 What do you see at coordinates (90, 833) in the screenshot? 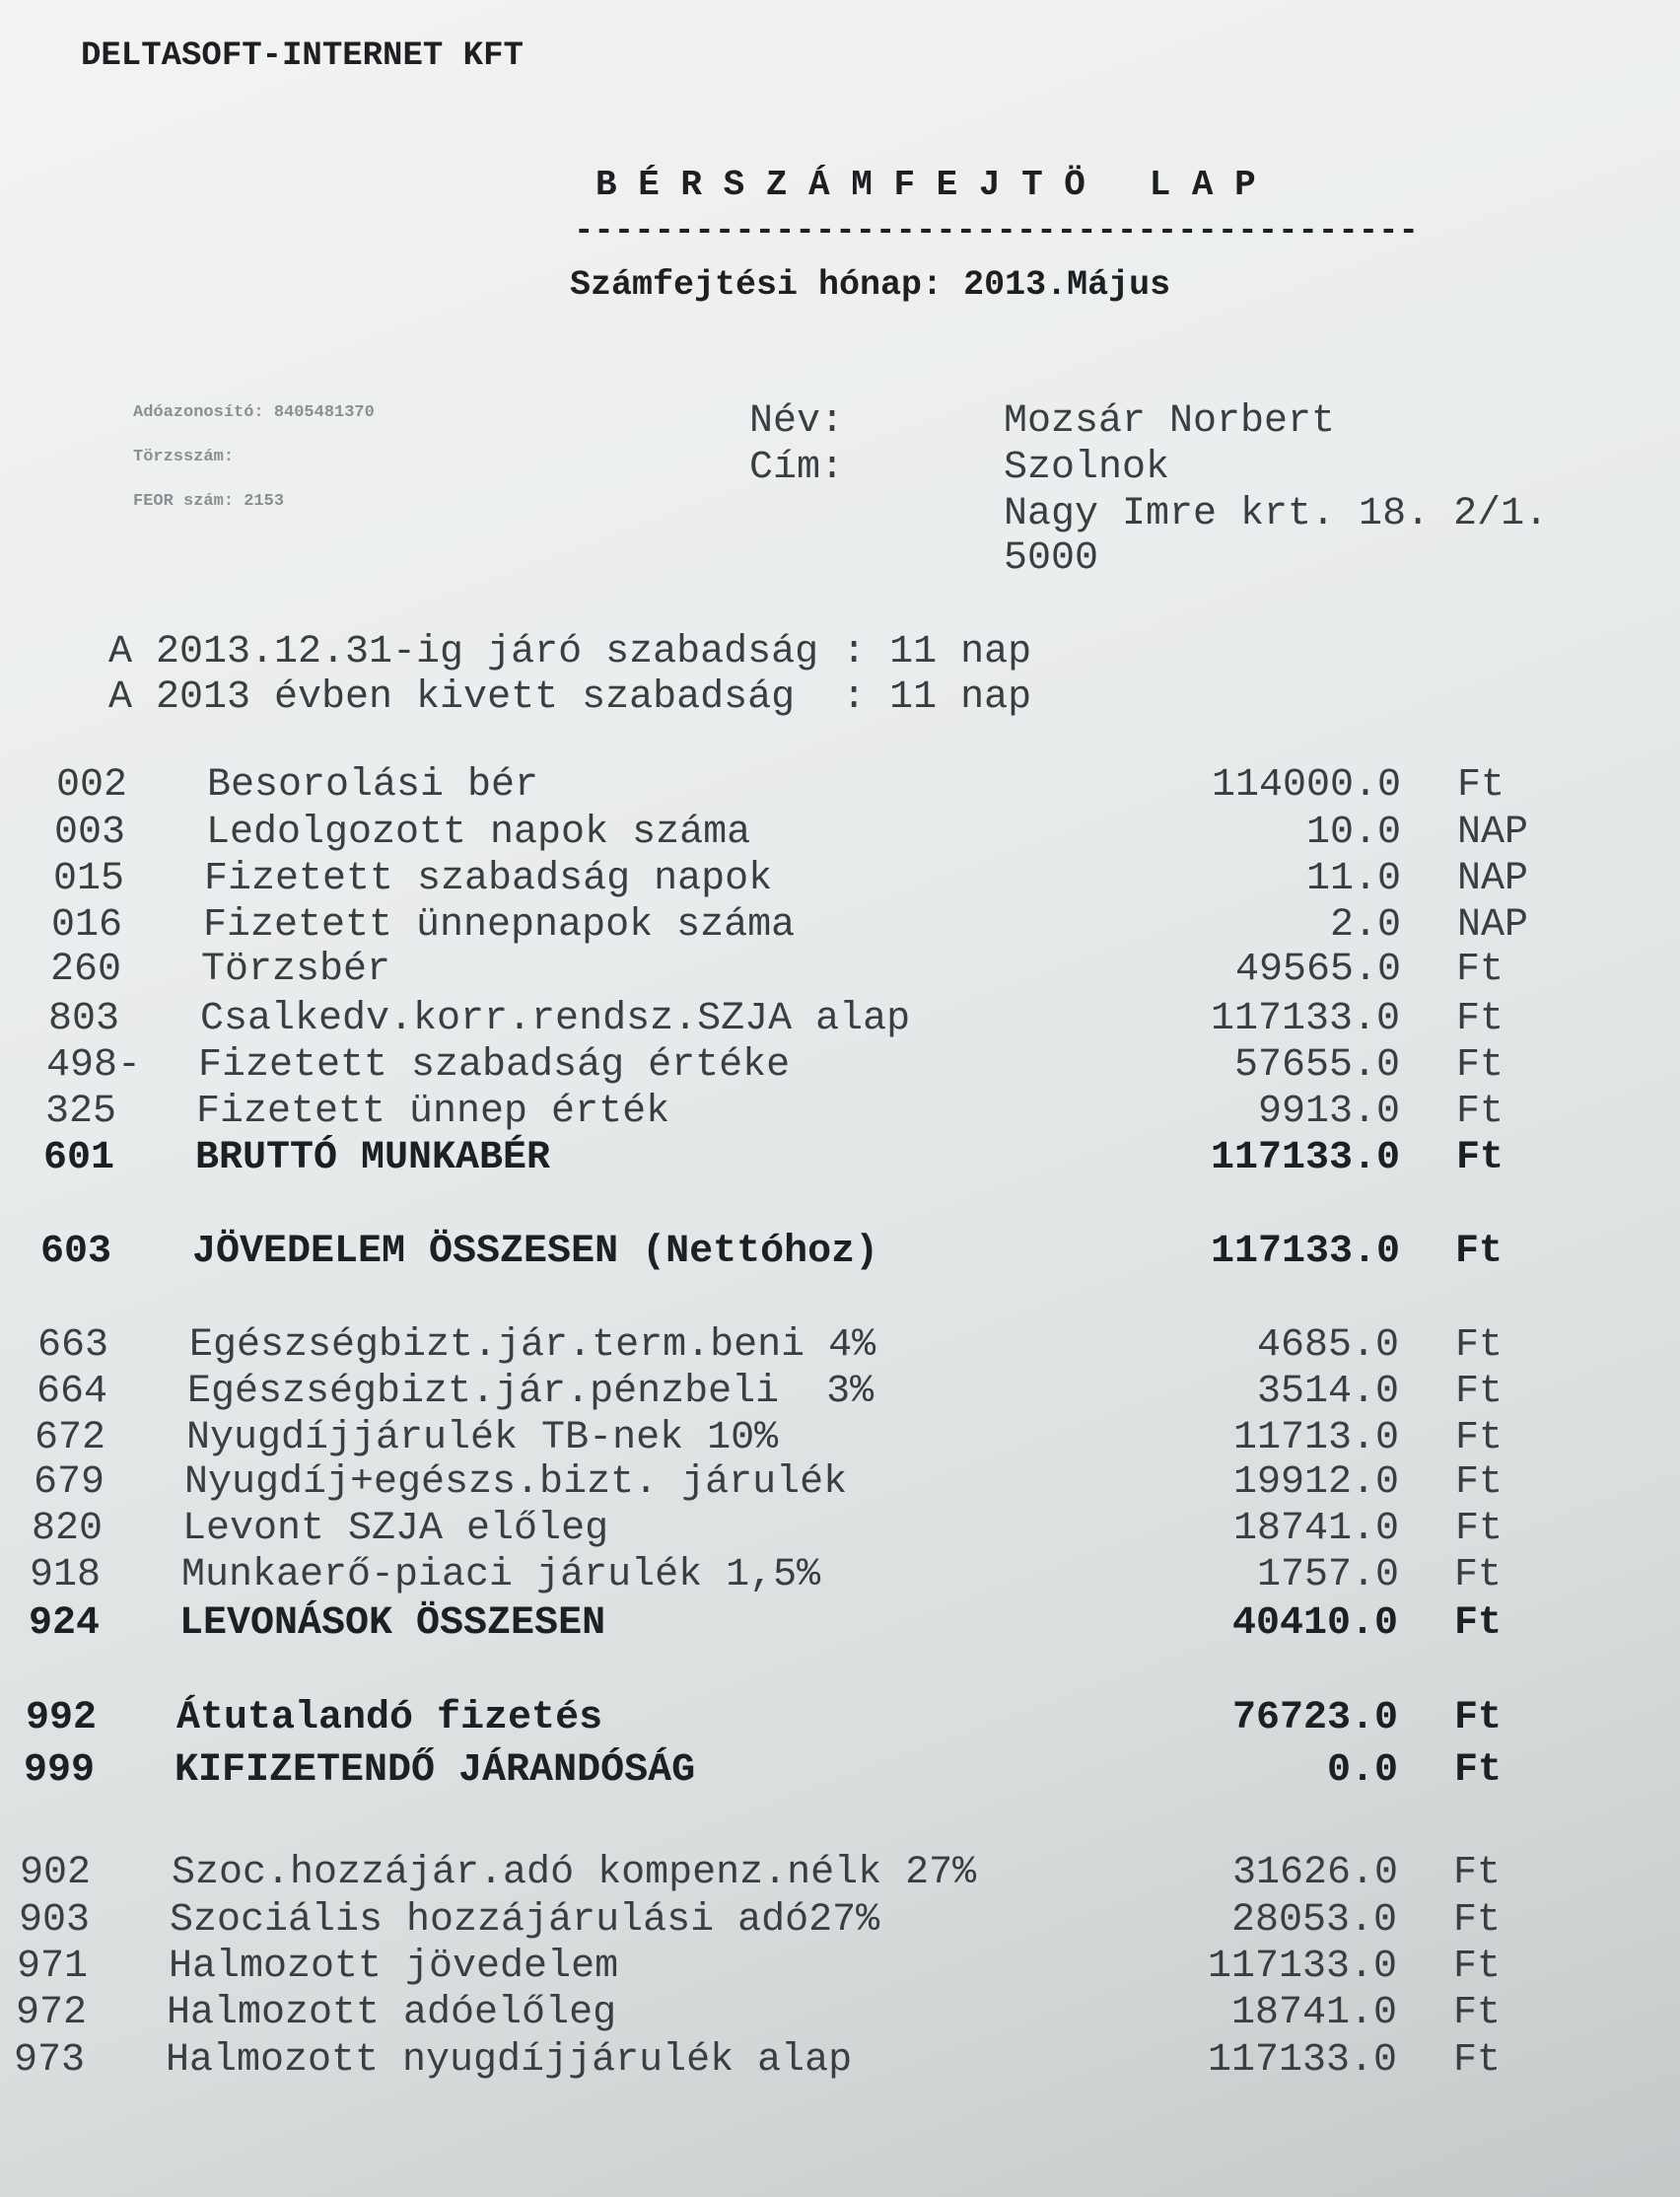
I see `item-code: 003` at bounding box center [90, 833].